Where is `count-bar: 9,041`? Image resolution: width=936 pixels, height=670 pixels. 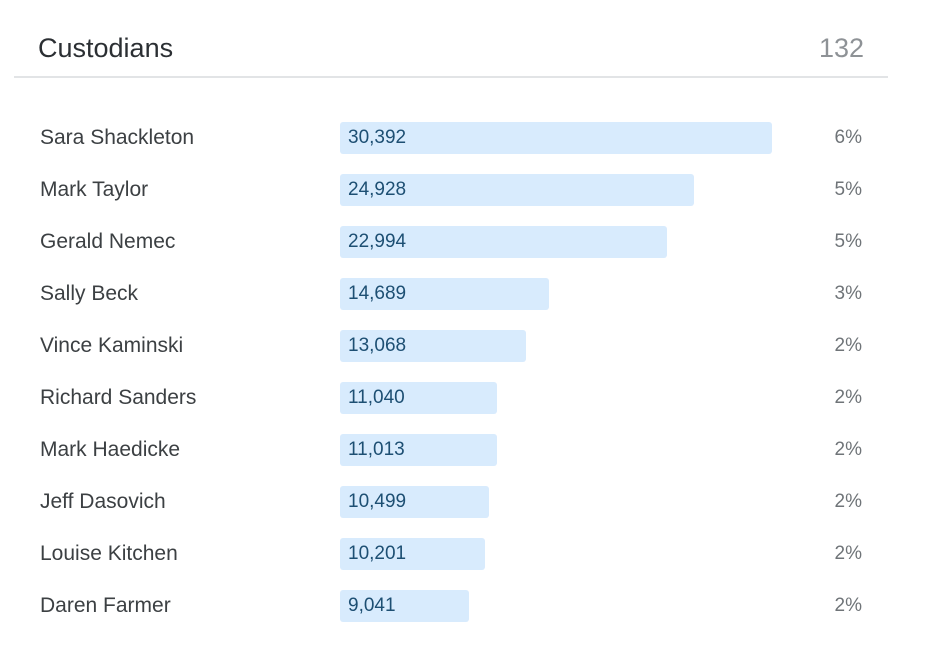
count-bar: 9,041 is located at coordinates (404, 606).